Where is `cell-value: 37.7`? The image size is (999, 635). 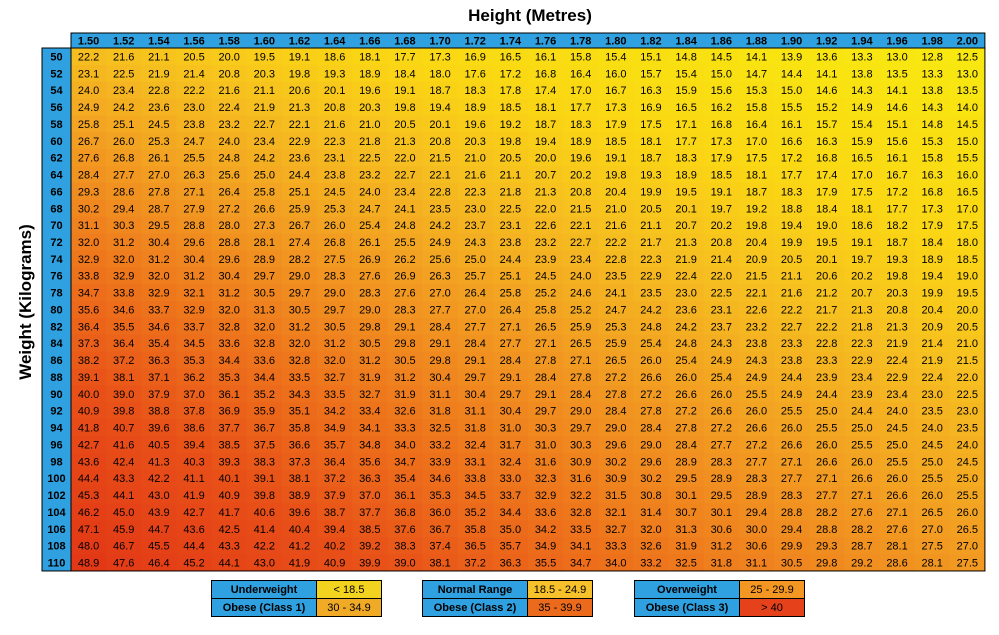
cell-value: 37.7 is located at coordinates (369, 513).